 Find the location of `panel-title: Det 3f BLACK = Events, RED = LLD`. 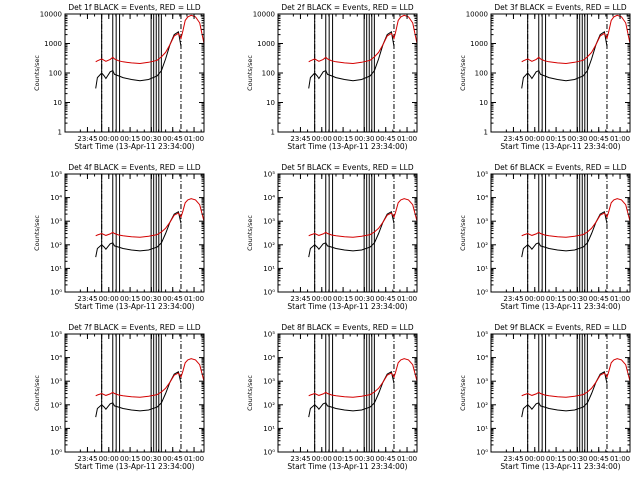

panel-title: Det 3f BLACK = Events, RED = LLD is located at coordinates (560, 7).